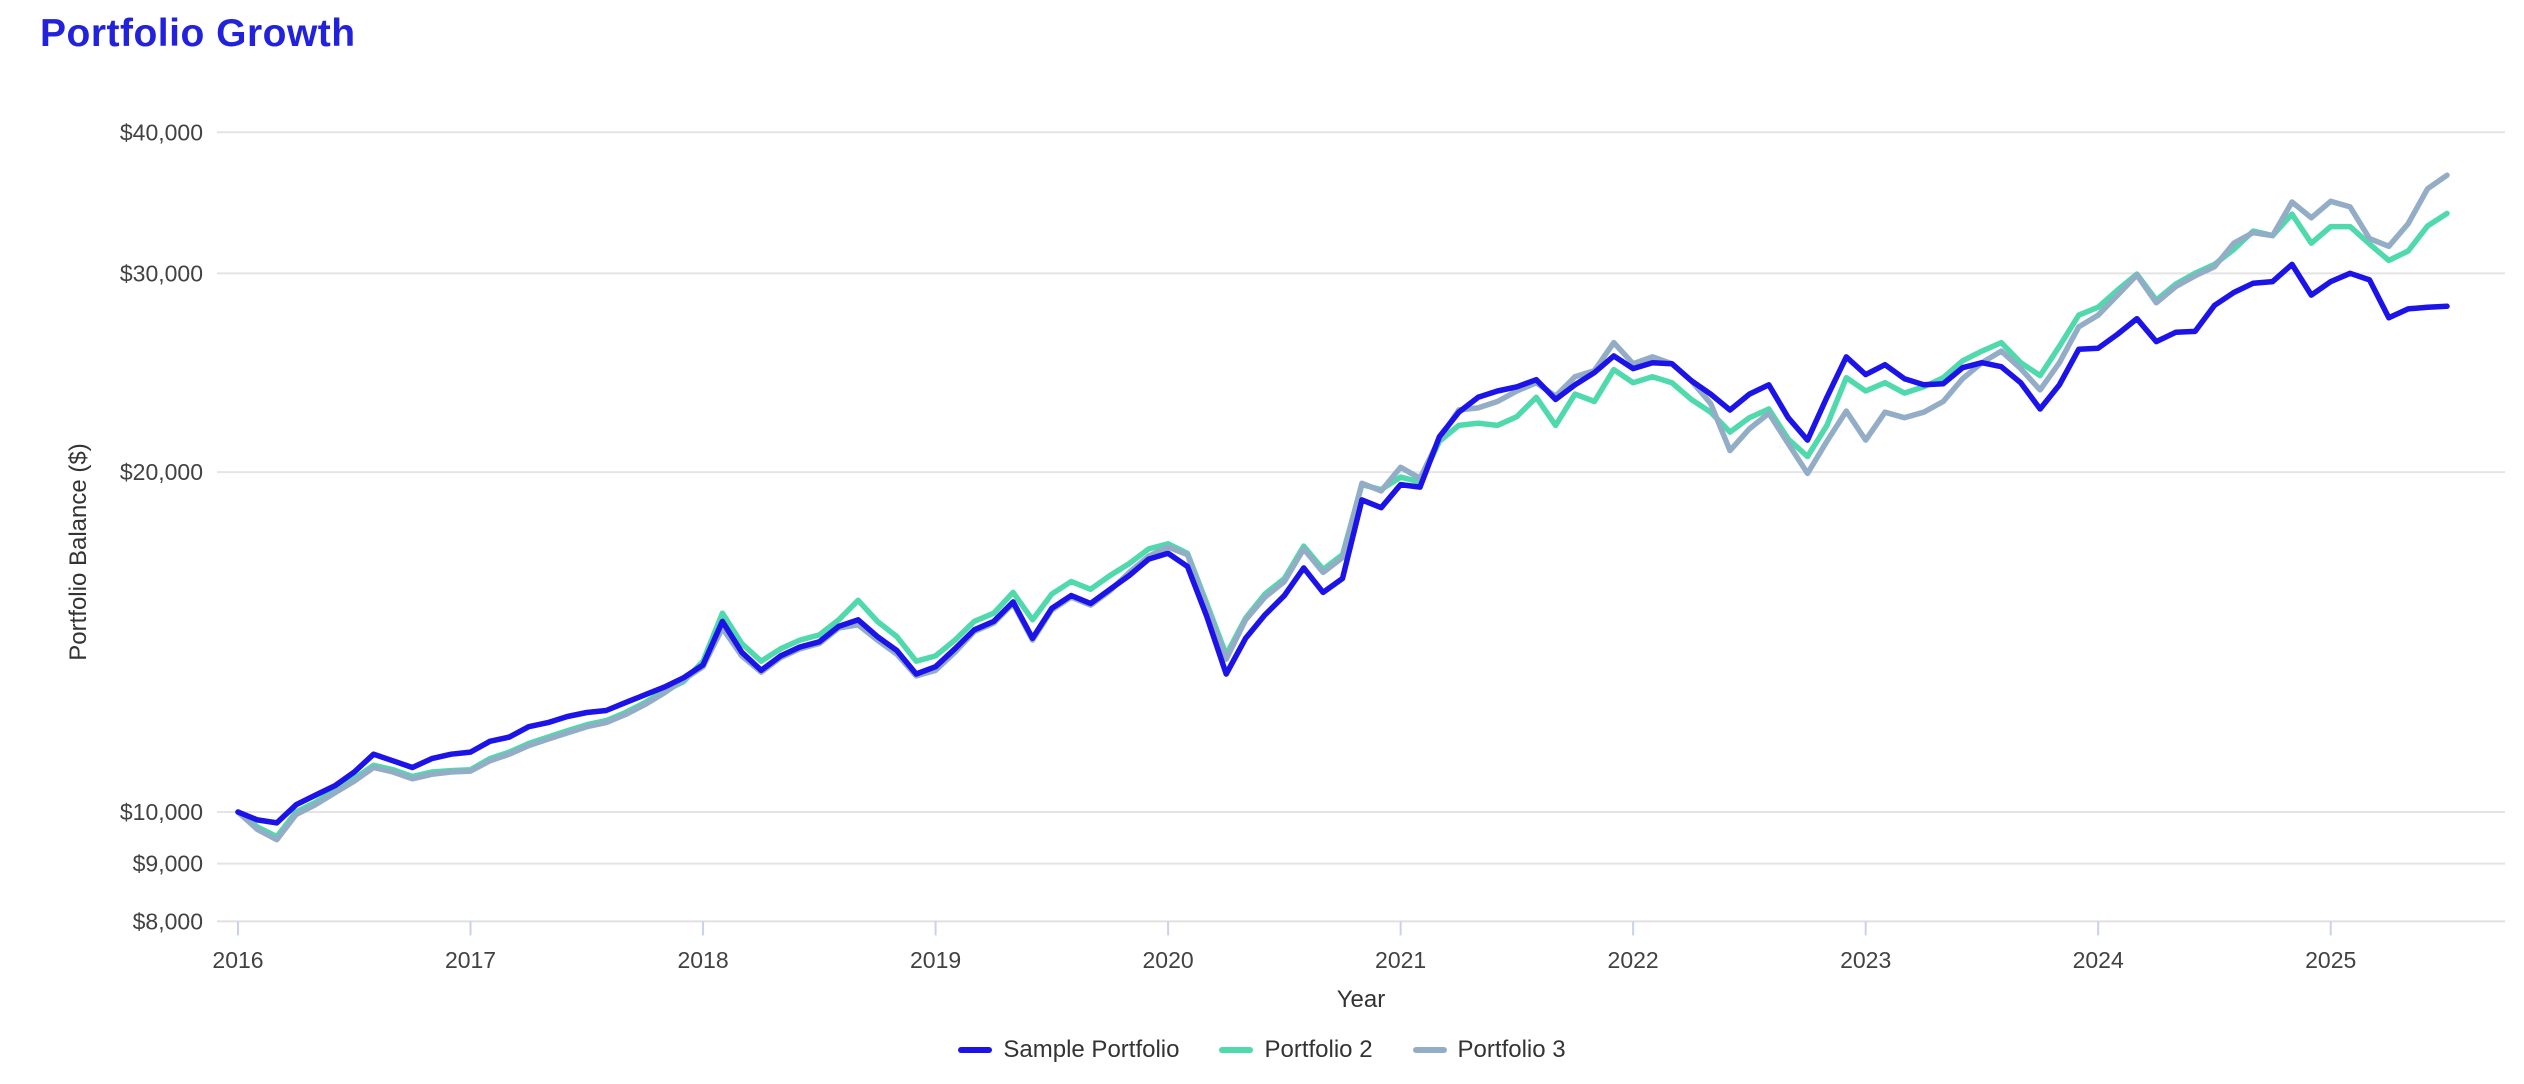 The width and height of the screenshot is (2524, 1084). I want to click on y-tick-label-20000: $20,000, so click(161, 472).